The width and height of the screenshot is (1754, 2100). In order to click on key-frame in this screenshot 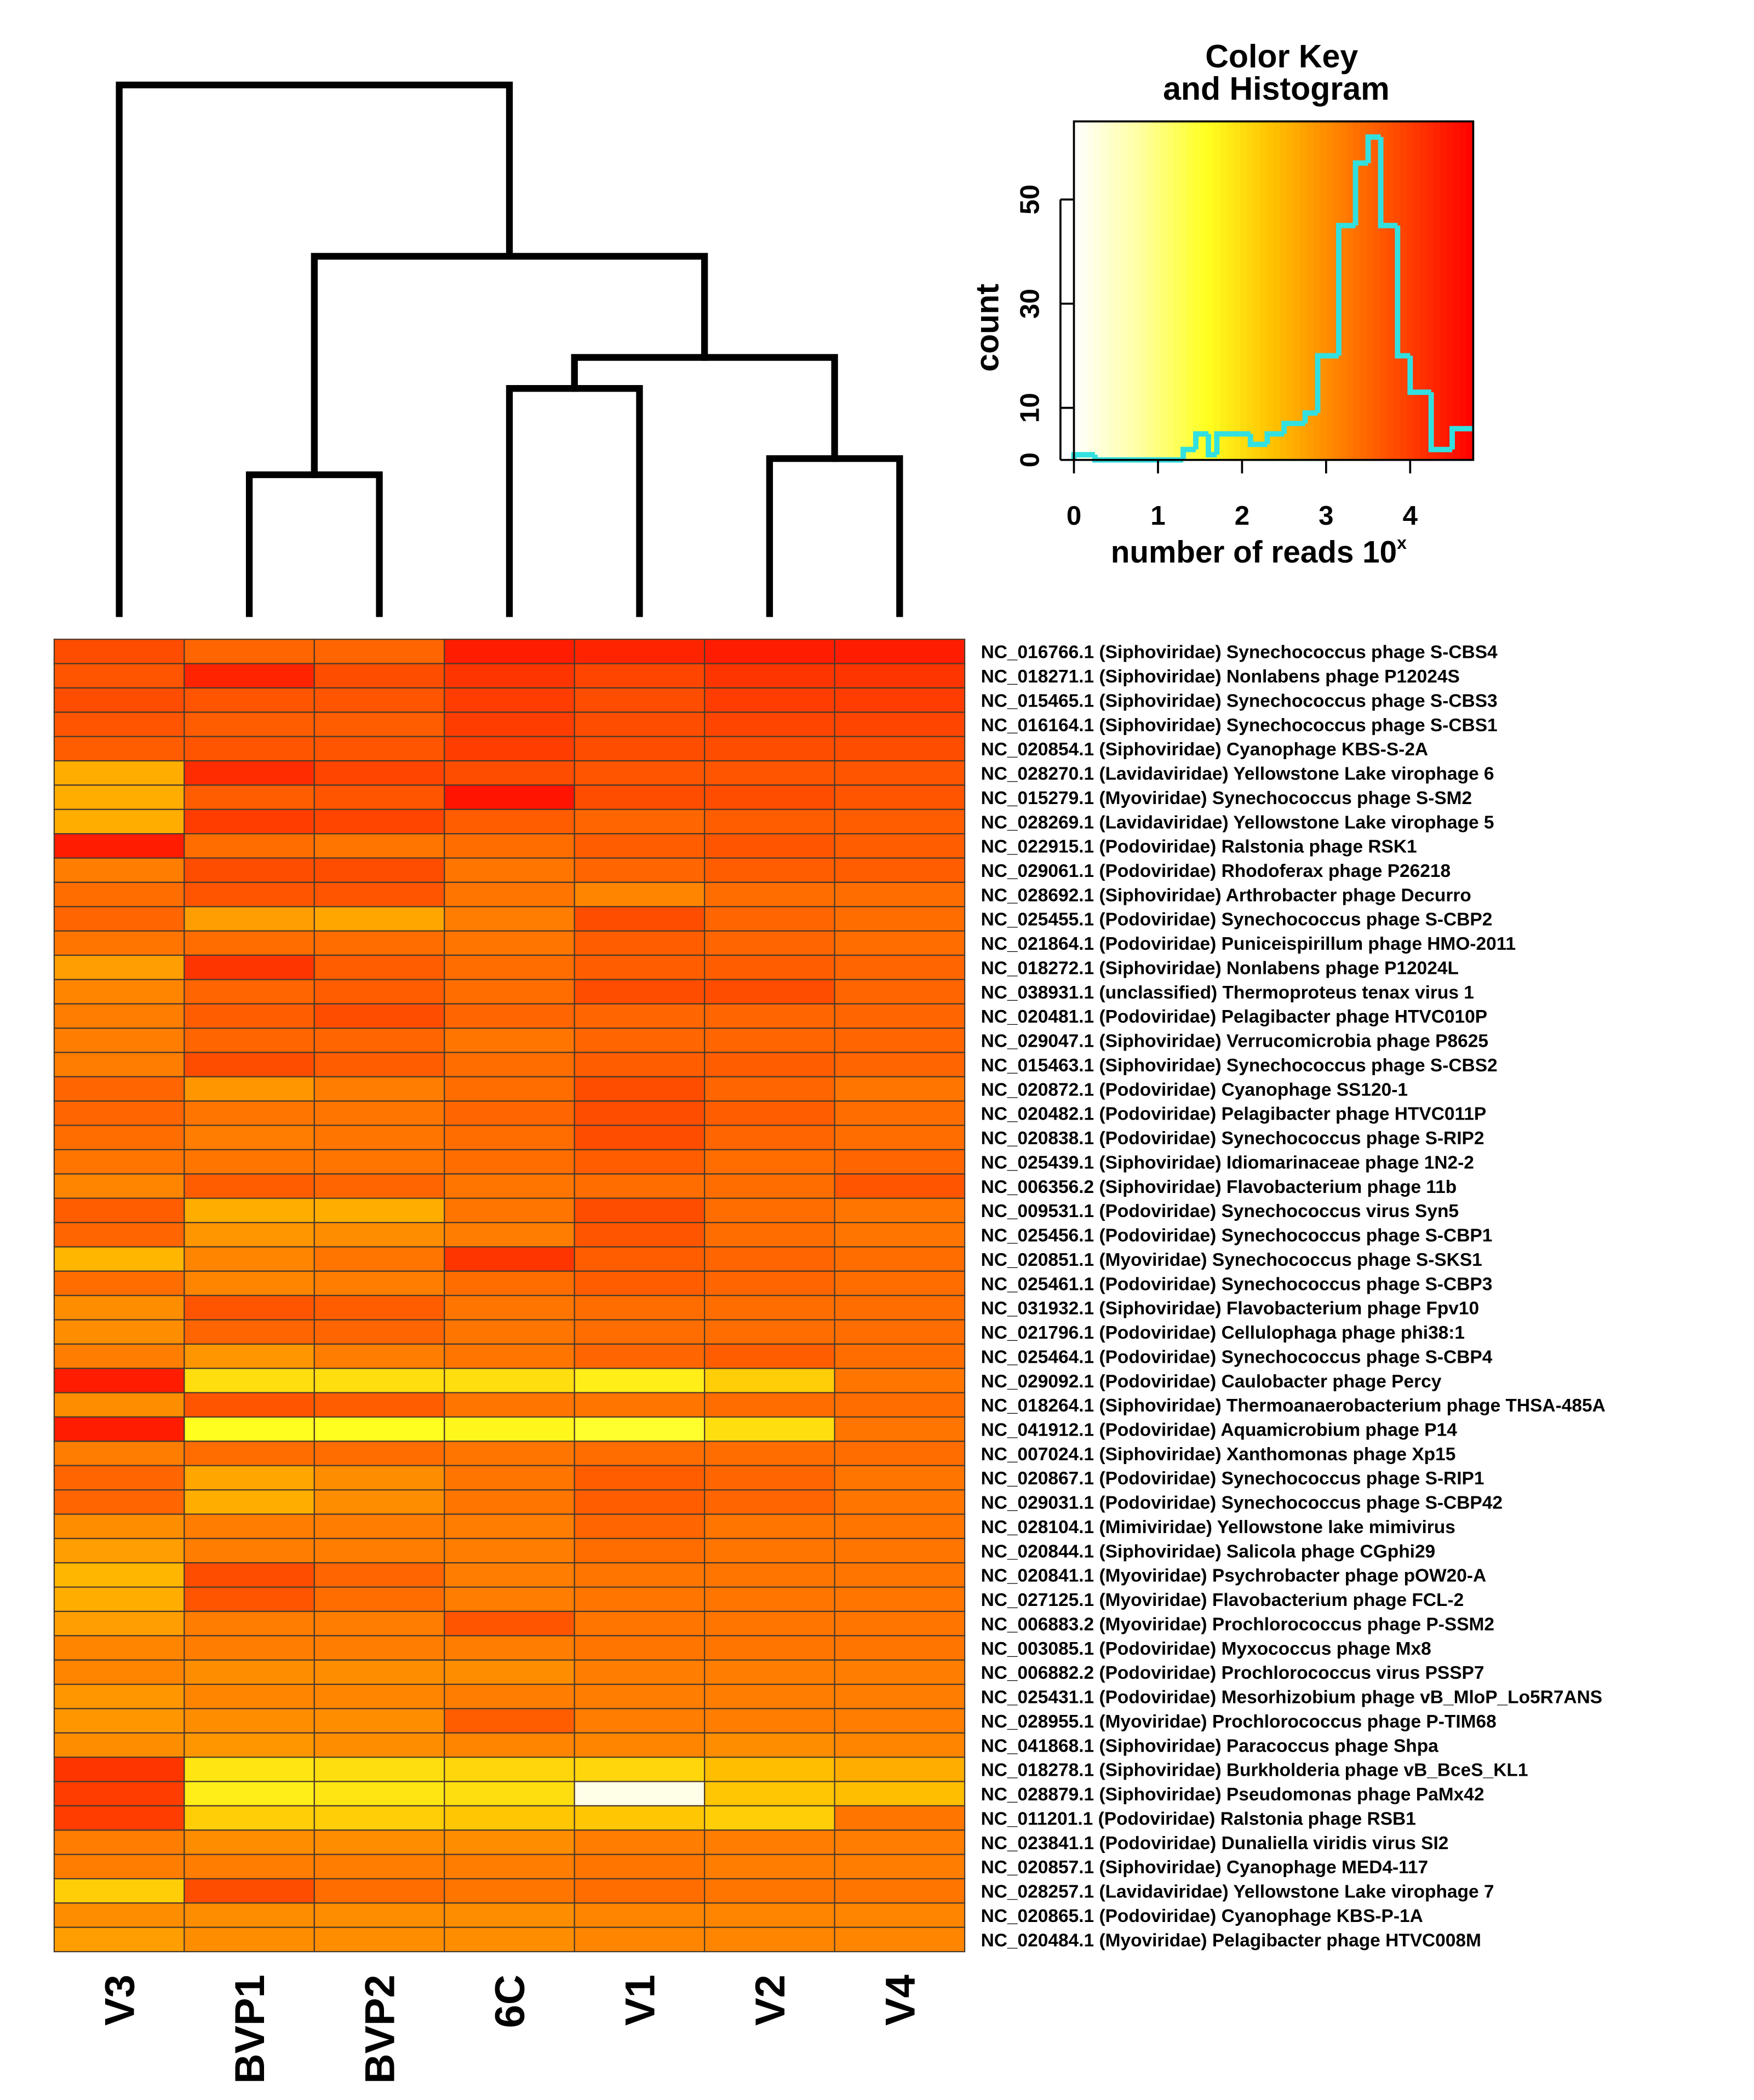, I will do `click(1274, 290)`.